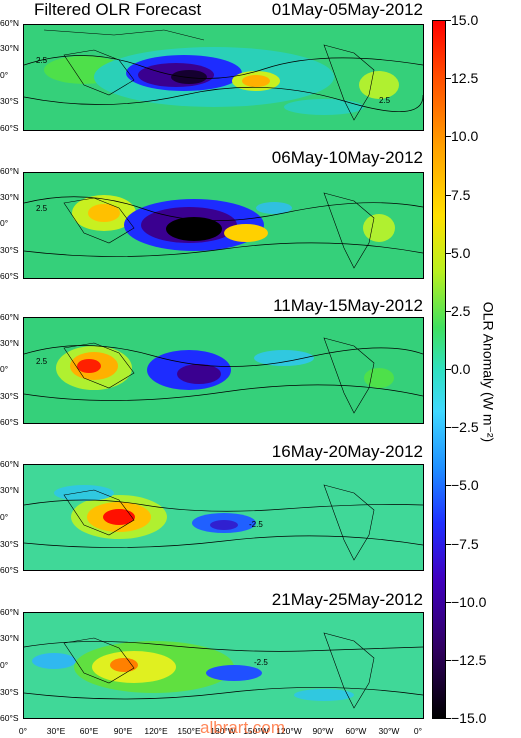  I want to click on colorbar-tick-label: 15.0, so click(465, 20).